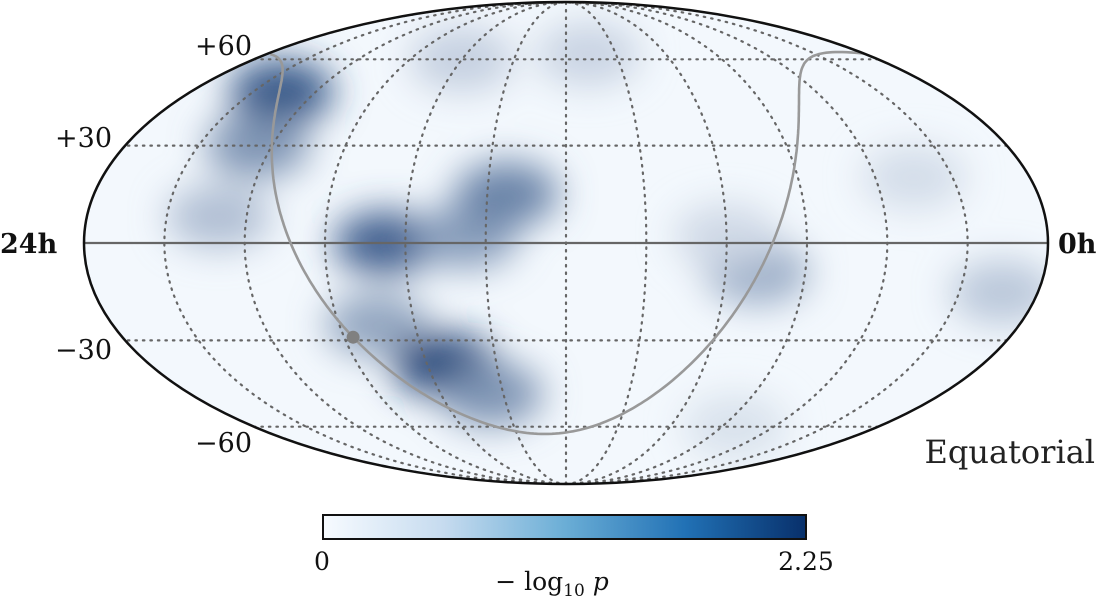 The width and height of the screenshot is (1110, 601). Describe the element at coordinates (1010, 452) in the screenshot. I see `coordinate-system-label: Equatorial` at that location.